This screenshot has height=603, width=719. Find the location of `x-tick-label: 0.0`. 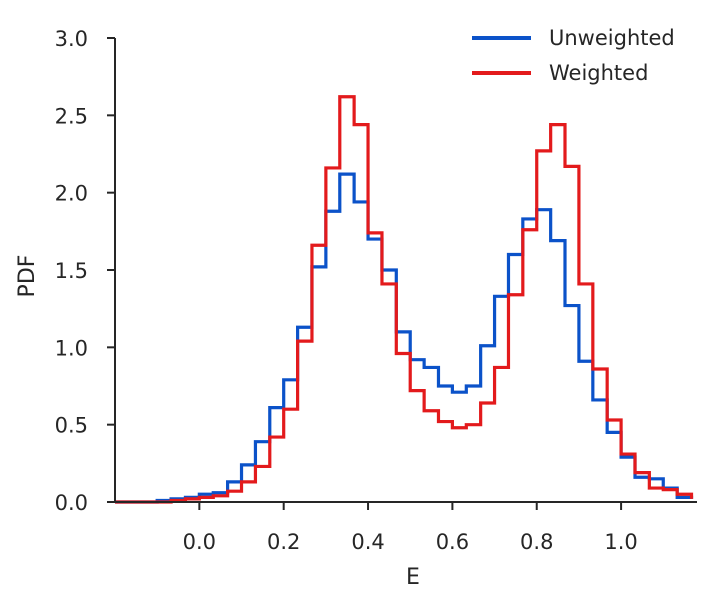

x-tick-label: 0.0 is located at coordinates (199, 542).